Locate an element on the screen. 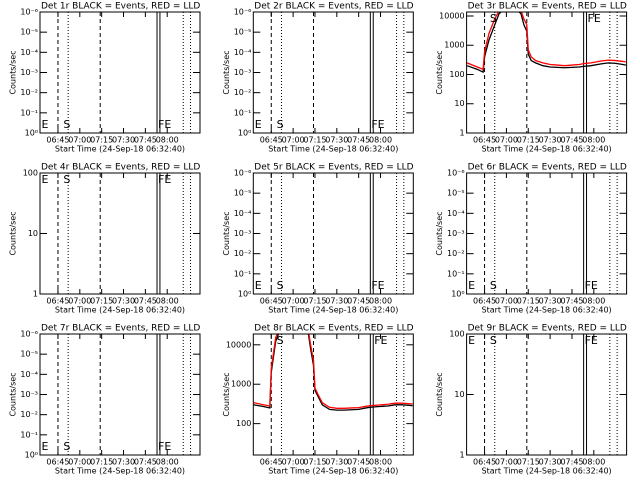 This screenshot has height=480, width=640. chart-title: Det 1r BLACK = Events, RED = LLD is located at coordinates (120, 7).